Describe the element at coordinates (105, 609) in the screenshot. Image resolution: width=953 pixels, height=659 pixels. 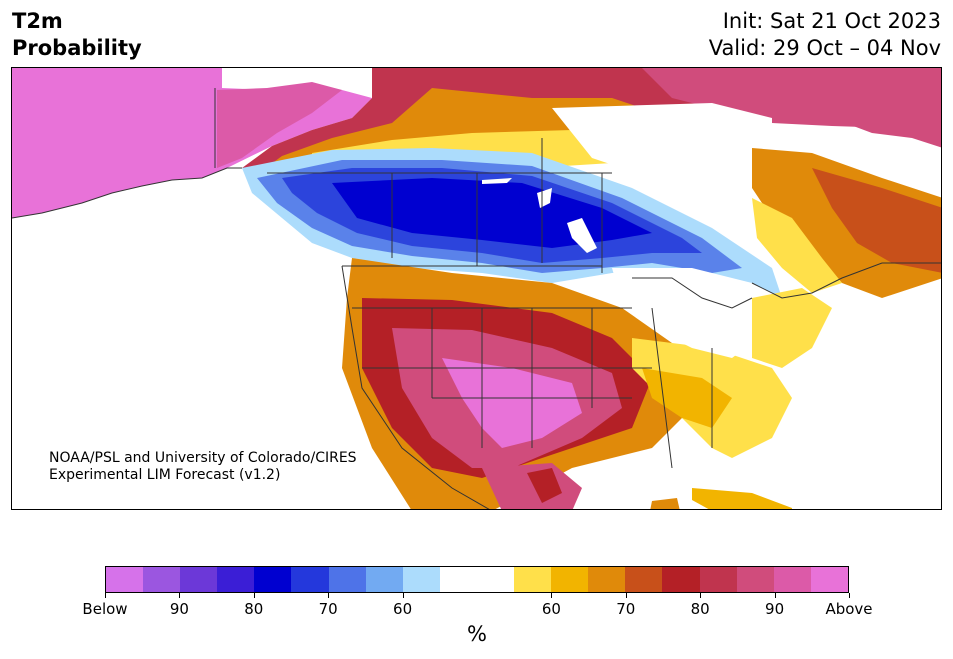
I see `colorbar-tick-label: Below` at that location.